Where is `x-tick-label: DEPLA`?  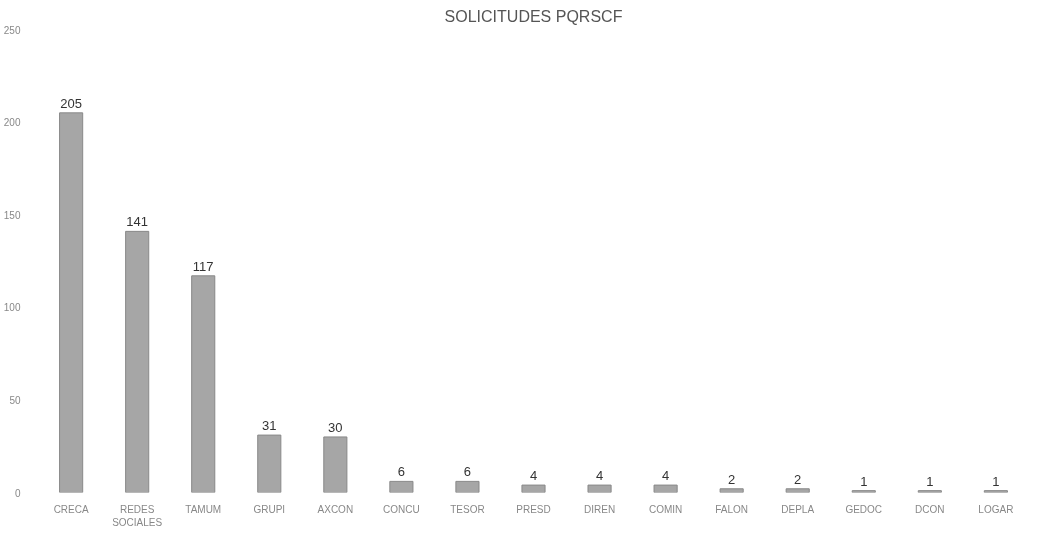 x-tick-label: DEPLA is located at coordinates (798, 509).